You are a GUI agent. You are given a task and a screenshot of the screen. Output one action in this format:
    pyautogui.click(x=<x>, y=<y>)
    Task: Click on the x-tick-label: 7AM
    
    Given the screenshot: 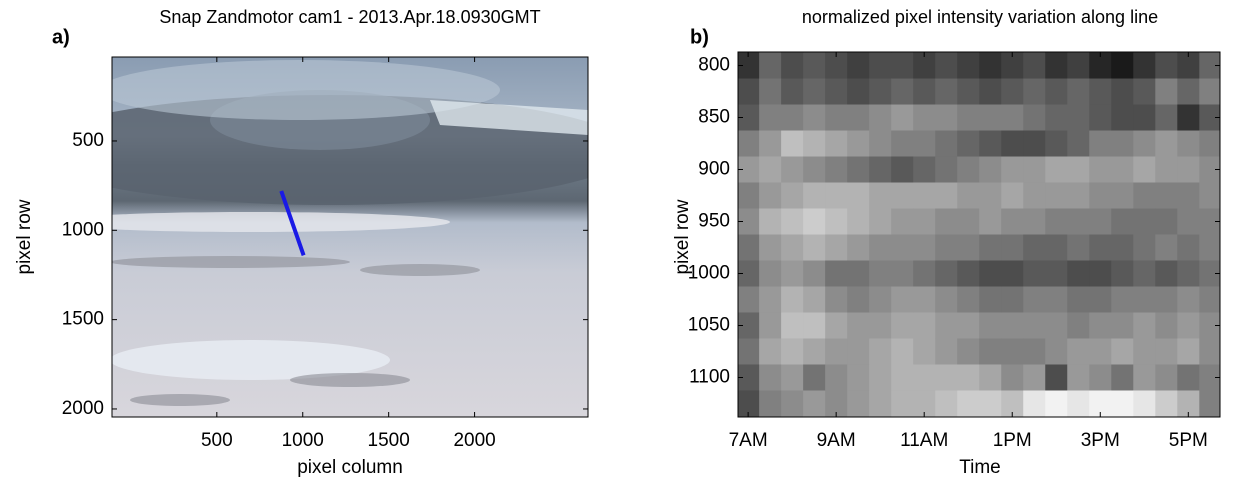 What is the action you would take?
    pyautogui.click(x=748, y=440)
    